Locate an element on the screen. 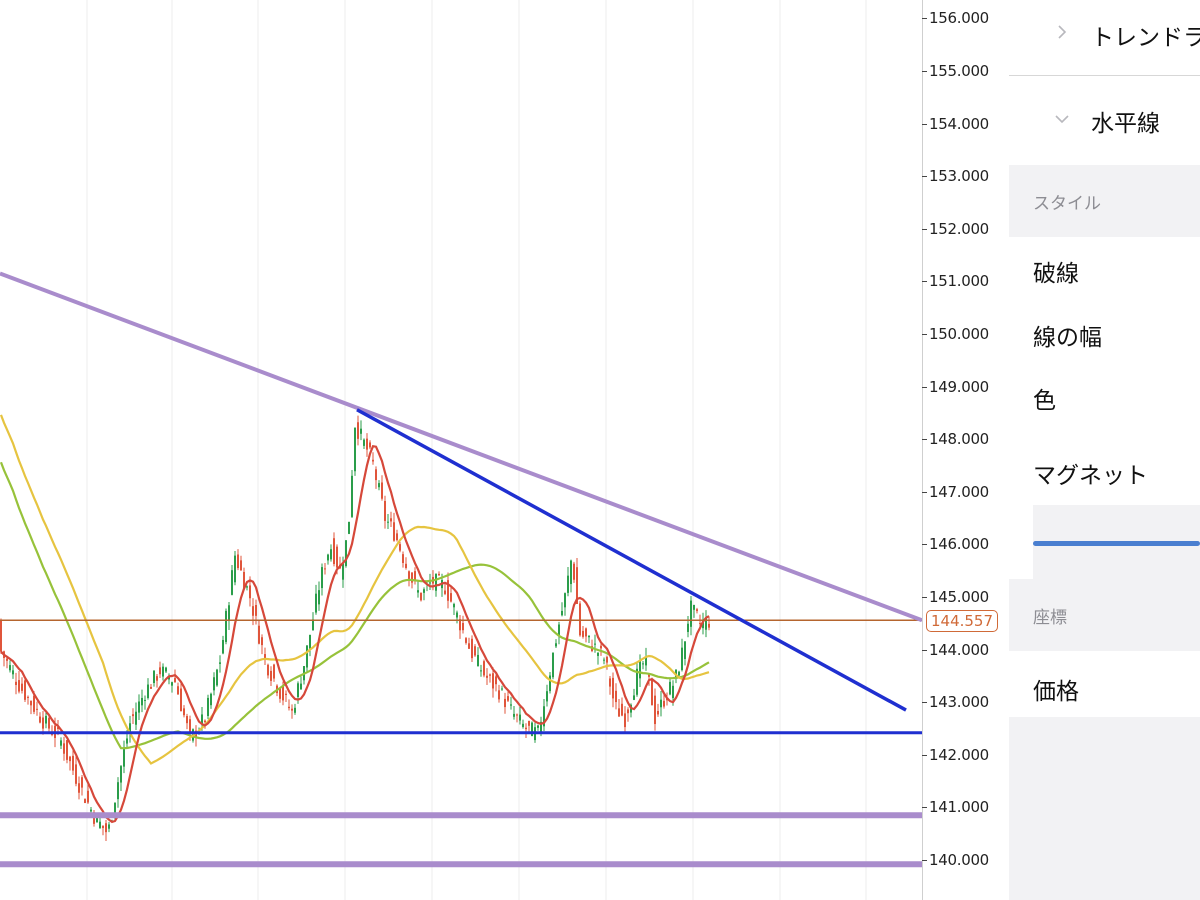 Image resolution: width=1200 pixels, height=900 pixels. prop-line-width: 線の幅 is located at coordinates (1104, 334).